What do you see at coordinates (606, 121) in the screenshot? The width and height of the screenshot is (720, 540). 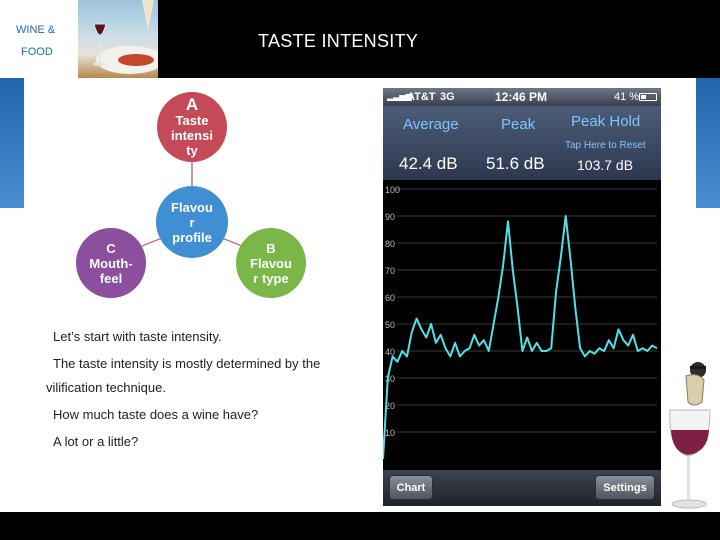 I see `peak-hold-label: Peak Hold` at bounding box center [606, 121].